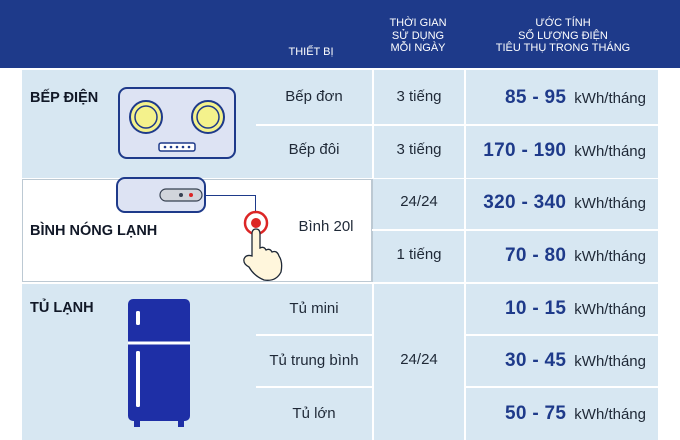  I want to click on header-time: THỜI GIAN SỬ DỤNG MỖI NGÀY, so click(418, 35).